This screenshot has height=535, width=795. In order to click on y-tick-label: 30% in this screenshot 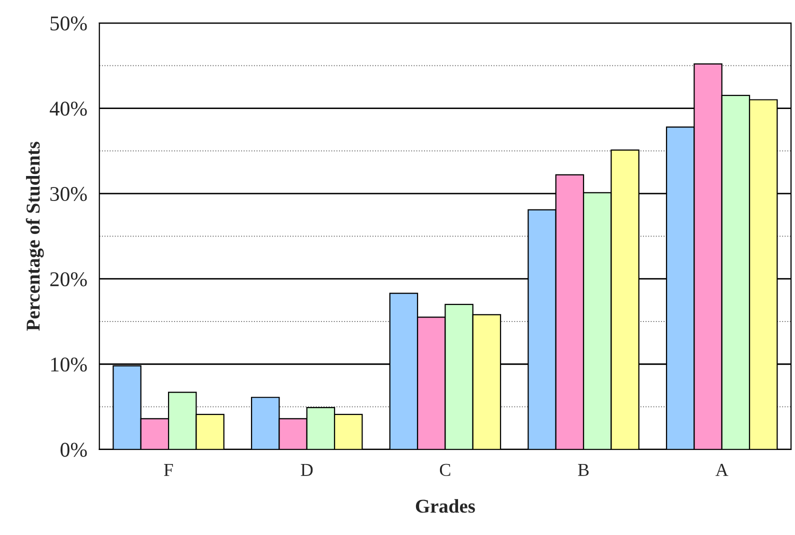, I will do `click(68, 194)`.